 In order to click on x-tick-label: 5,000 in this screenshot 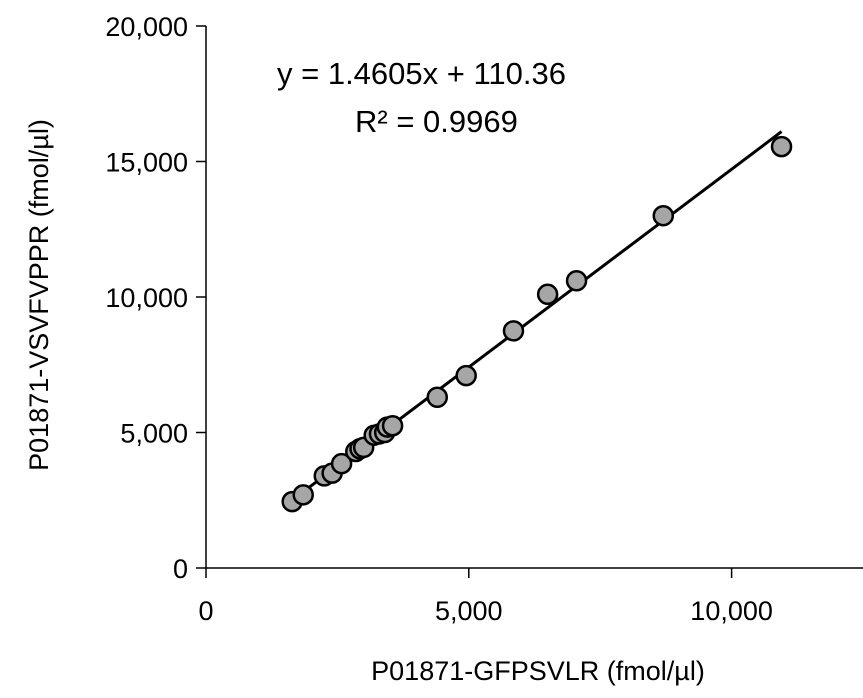, I will do `click(469, 611)`.